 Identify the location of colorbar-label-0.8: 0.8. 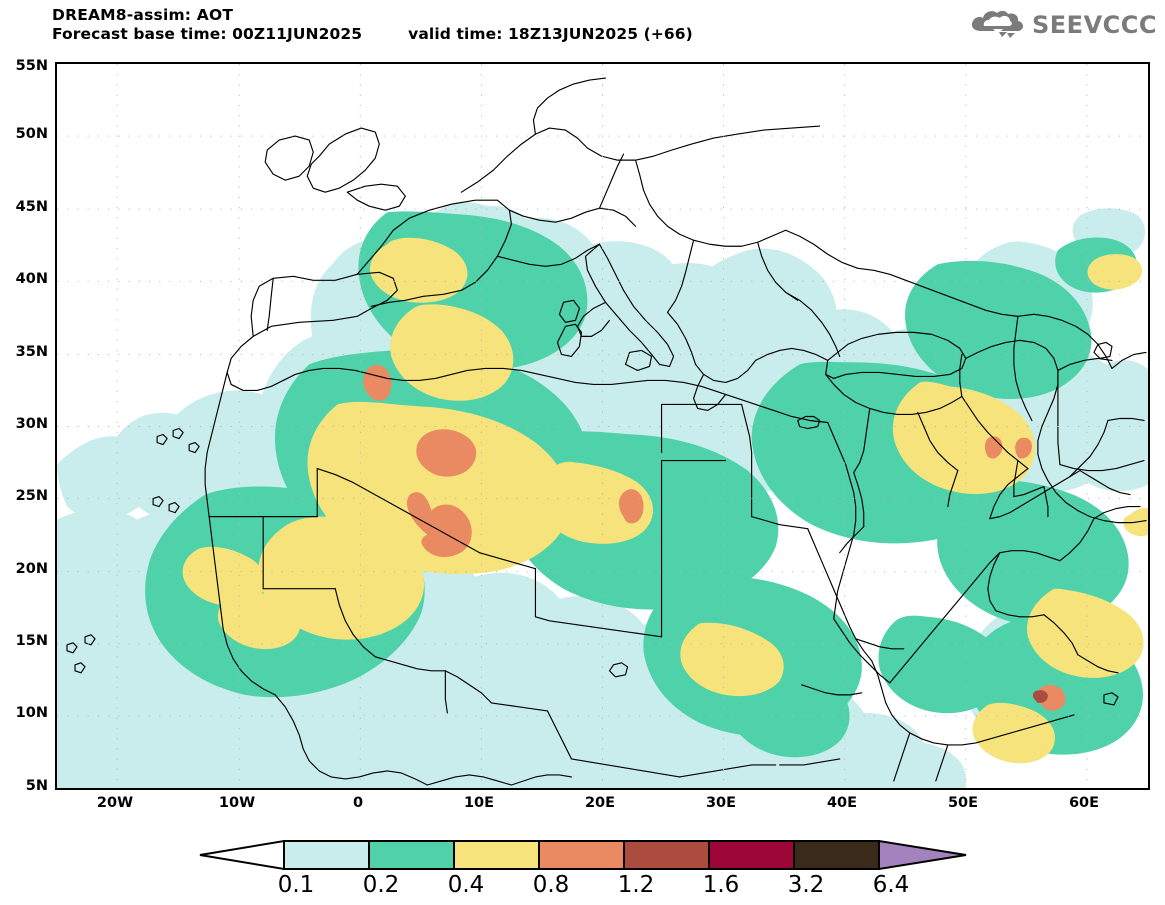
(551, 885).